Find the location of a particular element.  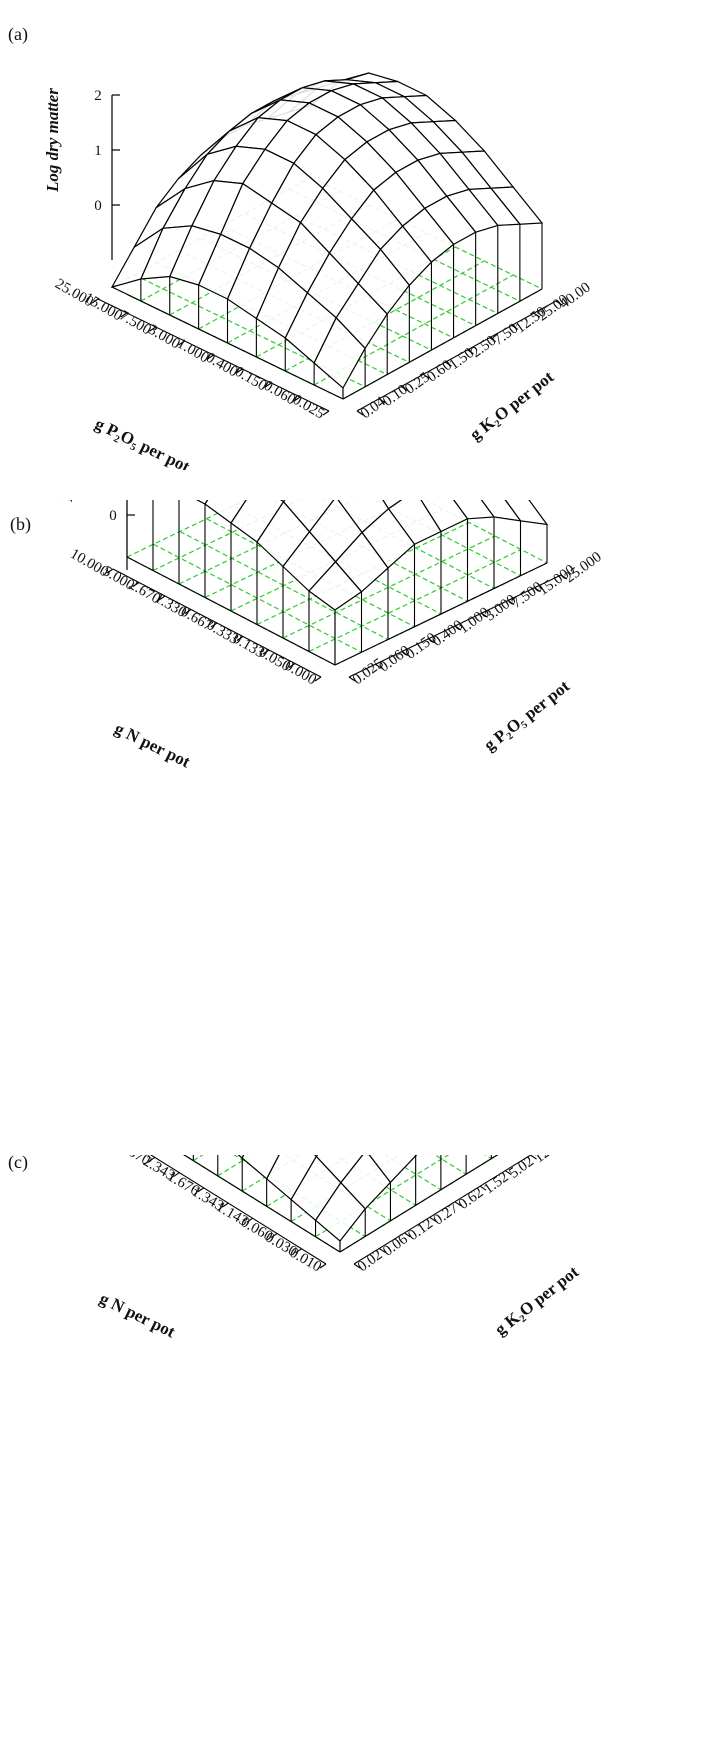

z-tick-label: 2 is located at coordinates (98, 96).